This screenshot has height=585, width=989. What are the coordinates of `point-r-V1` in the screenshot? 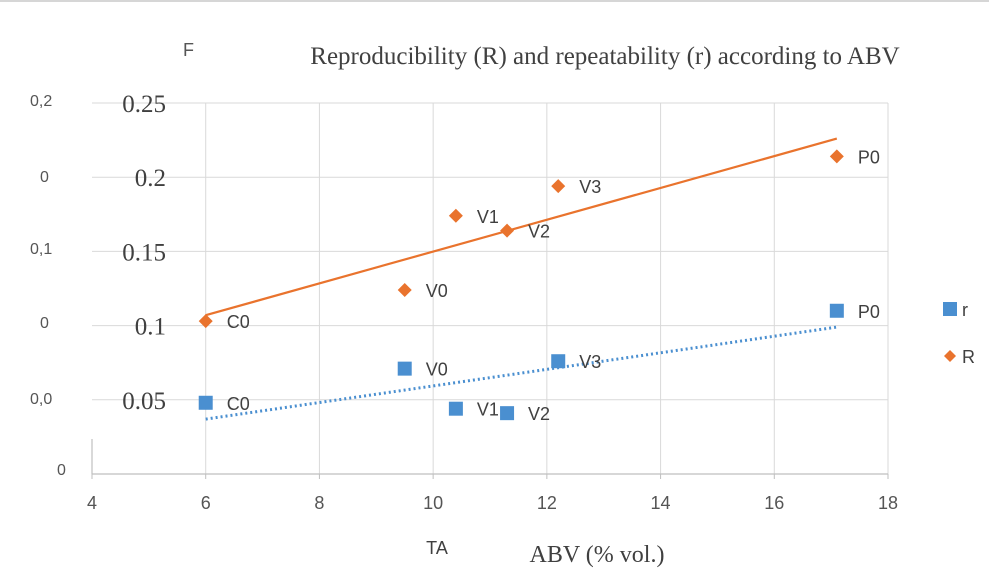 It's located at (455, 408).